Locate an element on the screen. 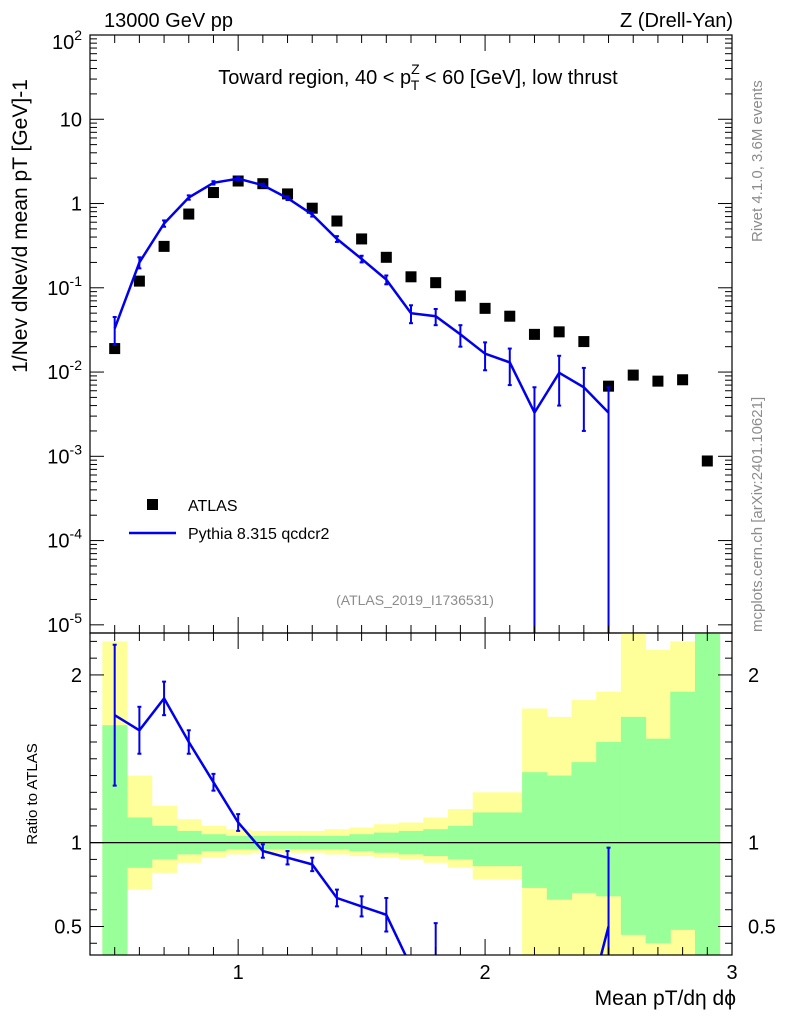 The image size is (786, 1024). header-left: 13000 GeV pp is located at coordinates (168, 21).